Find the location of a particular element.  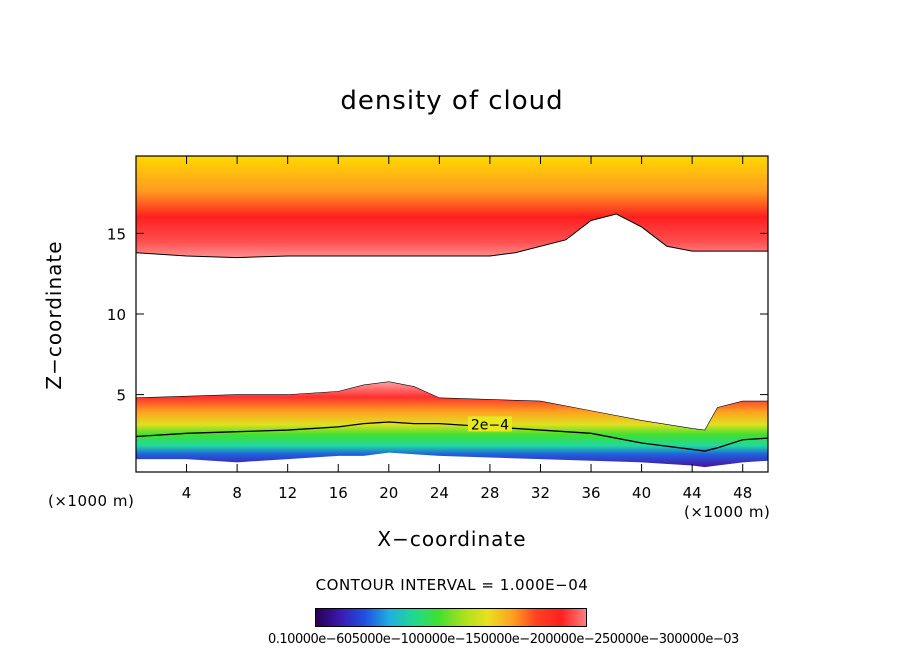

contour-interval-text: CONTOUR INTERVAL = 1.000E−04 is located at coordinates (452, 585).